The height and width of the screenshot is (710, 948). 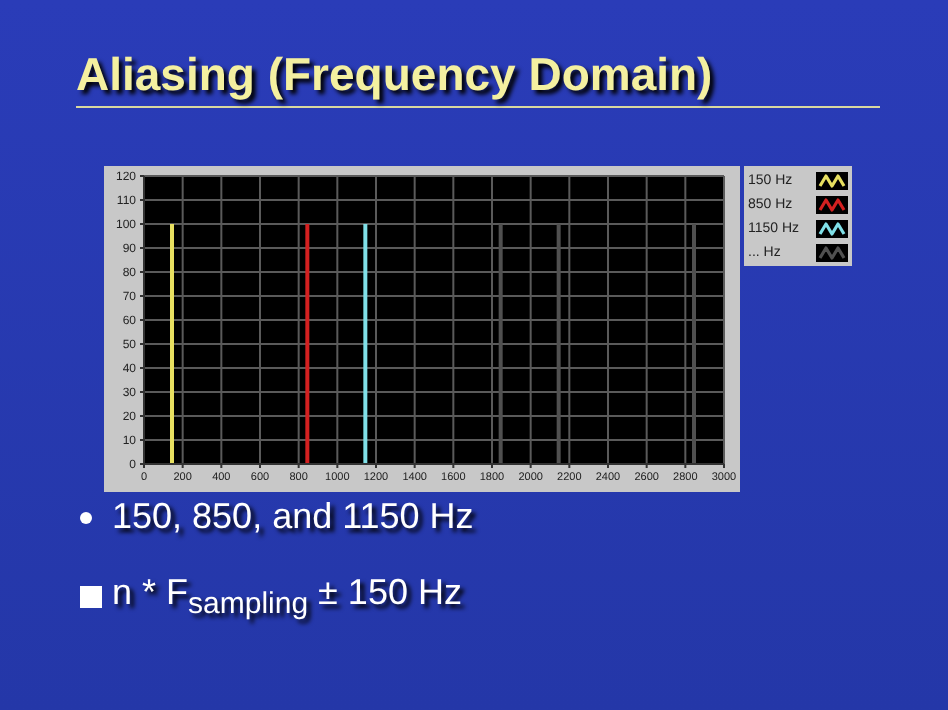 What do you see at coordinates (293, 517) in the screenshot?
I see `text: 150, 850, and 1150 Hz` at bounding box center [293, 517].